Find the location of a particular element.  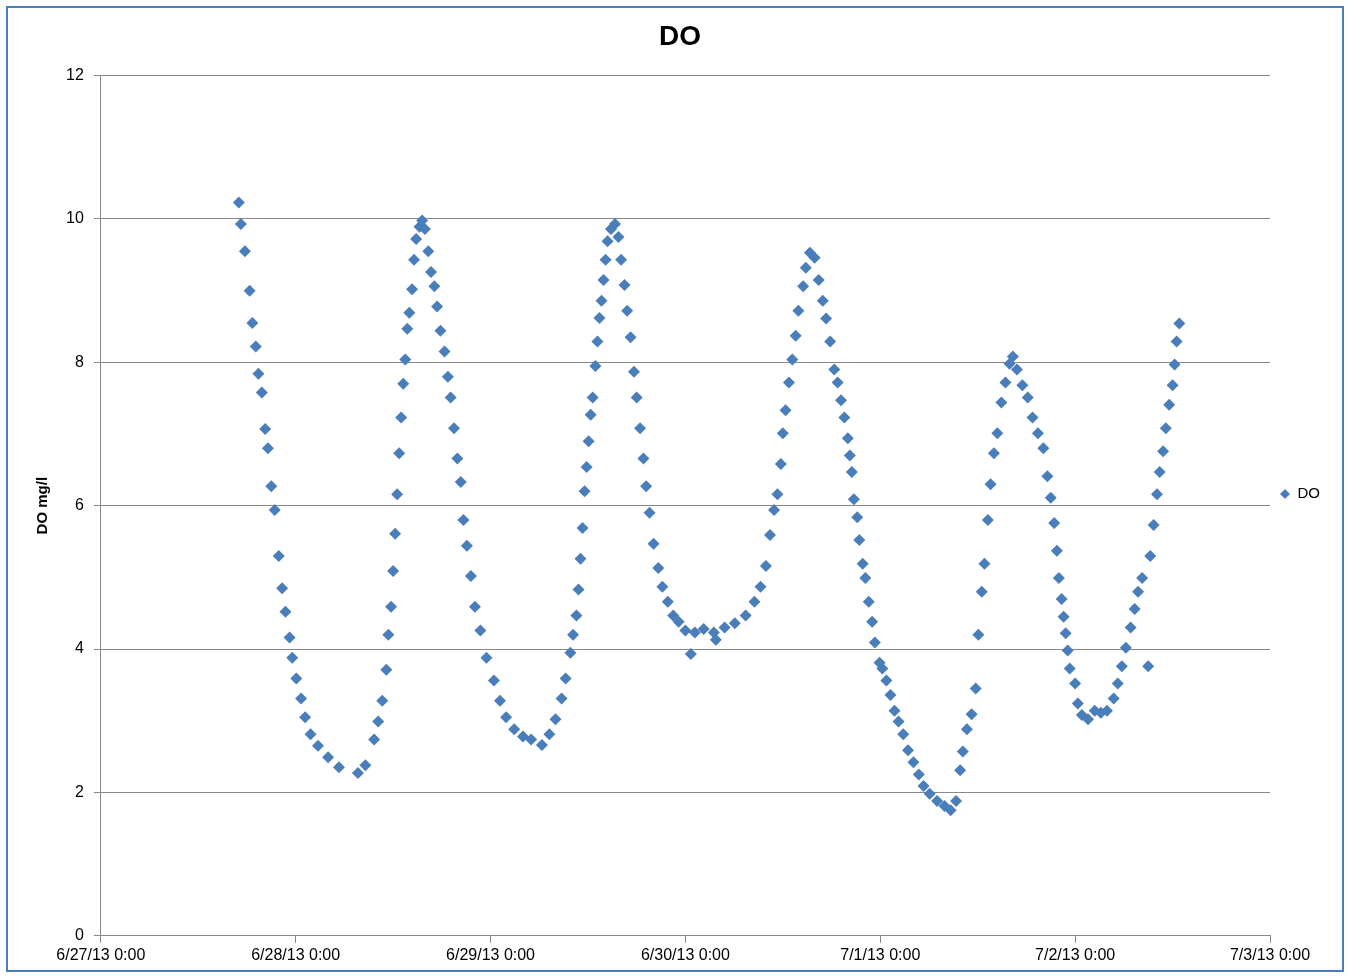

legend-label: DO is located at coordinates (1308, 493).